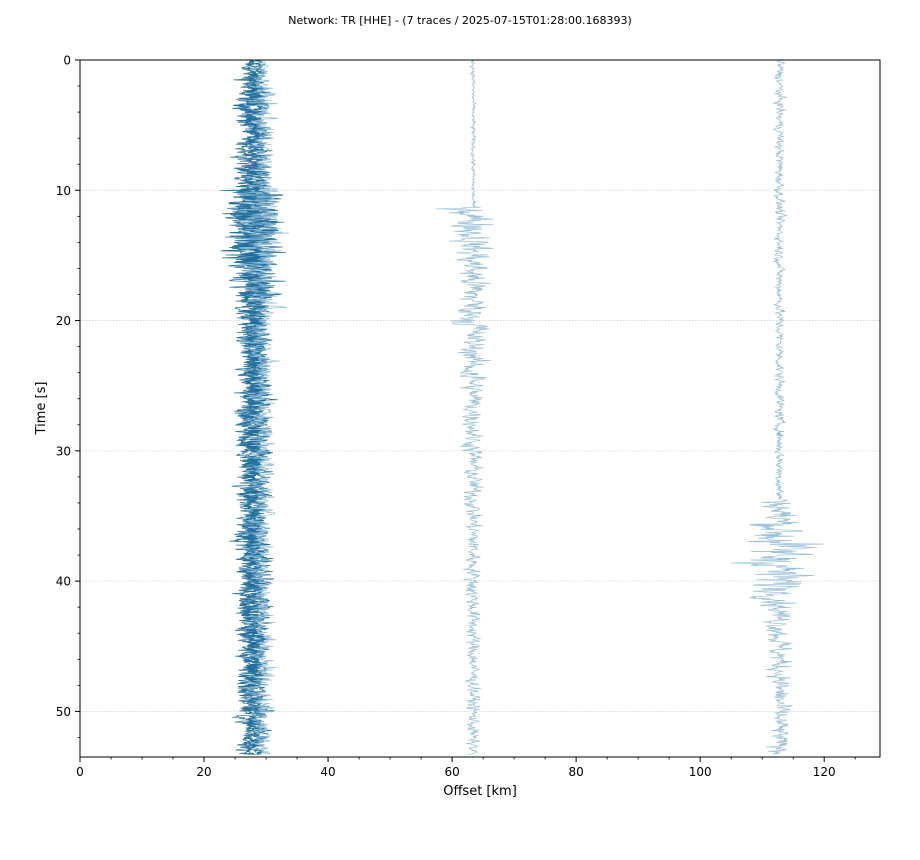 This screenshot has height=860, width=920. I want to click on y-tick-label: 50, so click(63, 712).